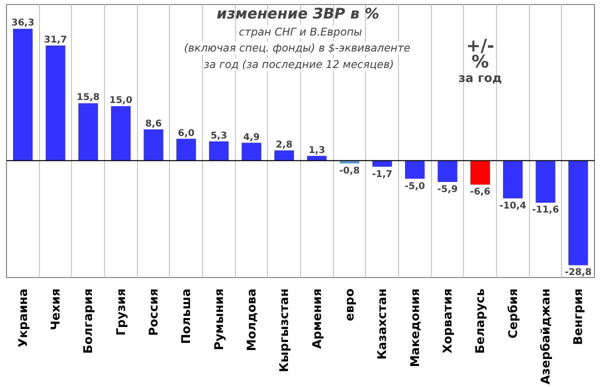 Image resolution: width=600 pixels, height=387 pixels. I want to click on data-label: 6,0, so click(186, 133).